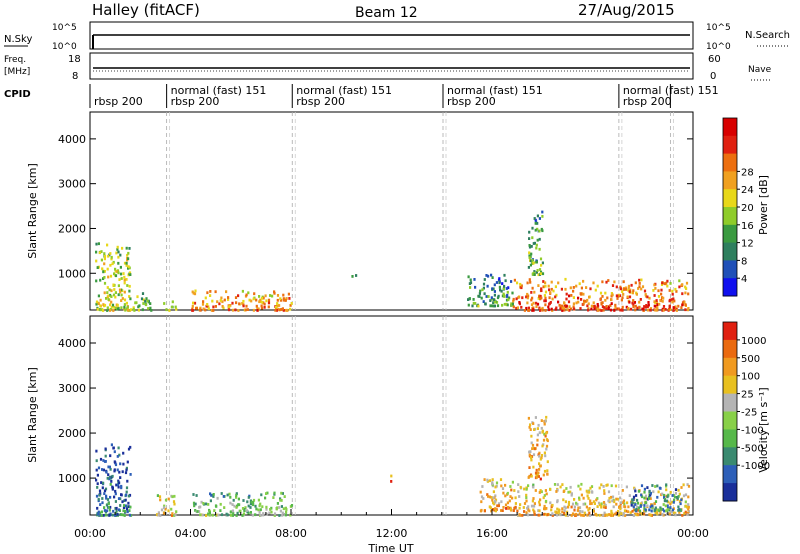 Image resolution: width=800 pixels, height=554 pixels. I want to click on velocity-ylabel: Slant Range [km], so click(32, 415).